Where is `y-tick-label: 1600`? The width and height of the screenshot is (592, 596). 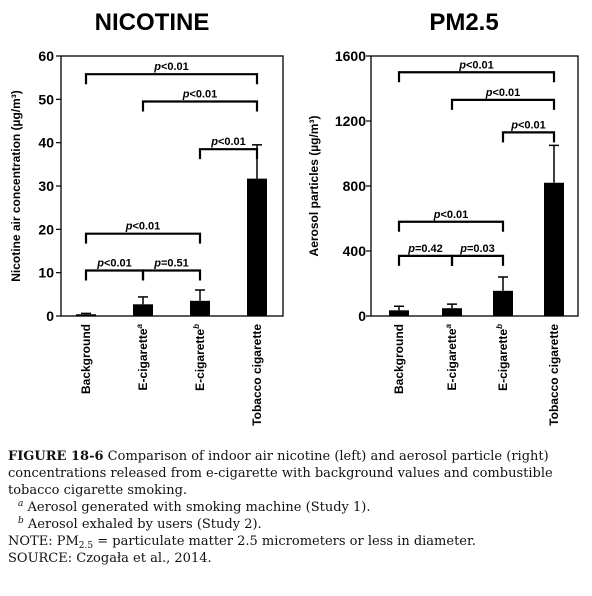
y-tick-label: 1600 is located at coordinates (350, 56).